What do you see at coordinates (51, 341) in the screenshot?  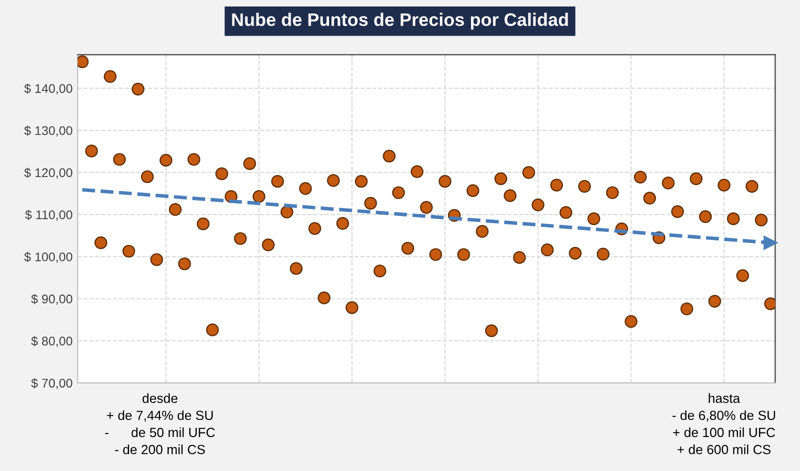 I see `y-tick-label: $ 80,00` at bounding box center [51, 341].